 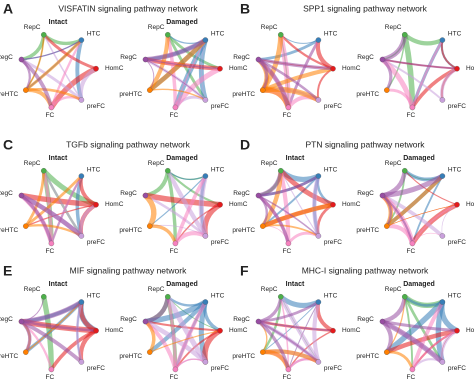 I want to click on panel-title: VISFATIN signaling pathway network, so click(x=128, y=8).